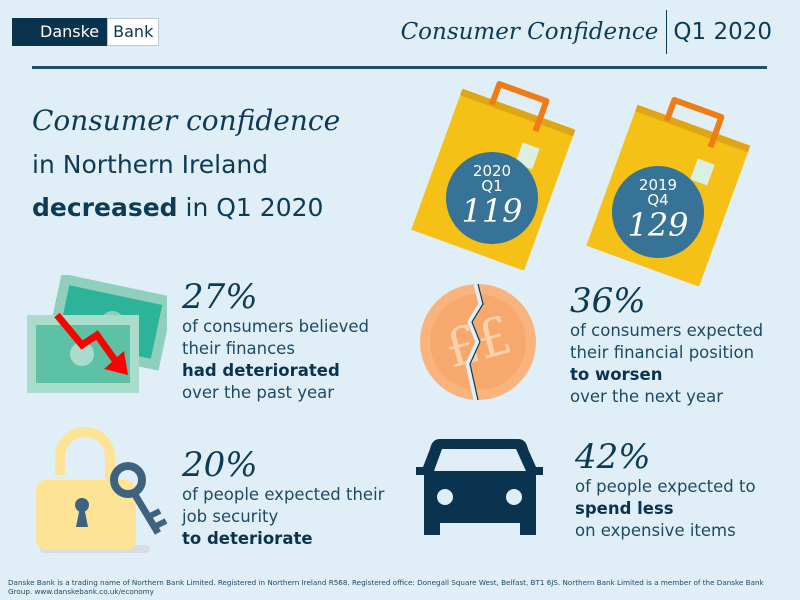 Image resolution: width=800 pixels, height=600 pixels. What do you see at coordinates (616, 374) in the screenshot?
I see `stat-highlight: to worsen` at bounding box center [616, 374].